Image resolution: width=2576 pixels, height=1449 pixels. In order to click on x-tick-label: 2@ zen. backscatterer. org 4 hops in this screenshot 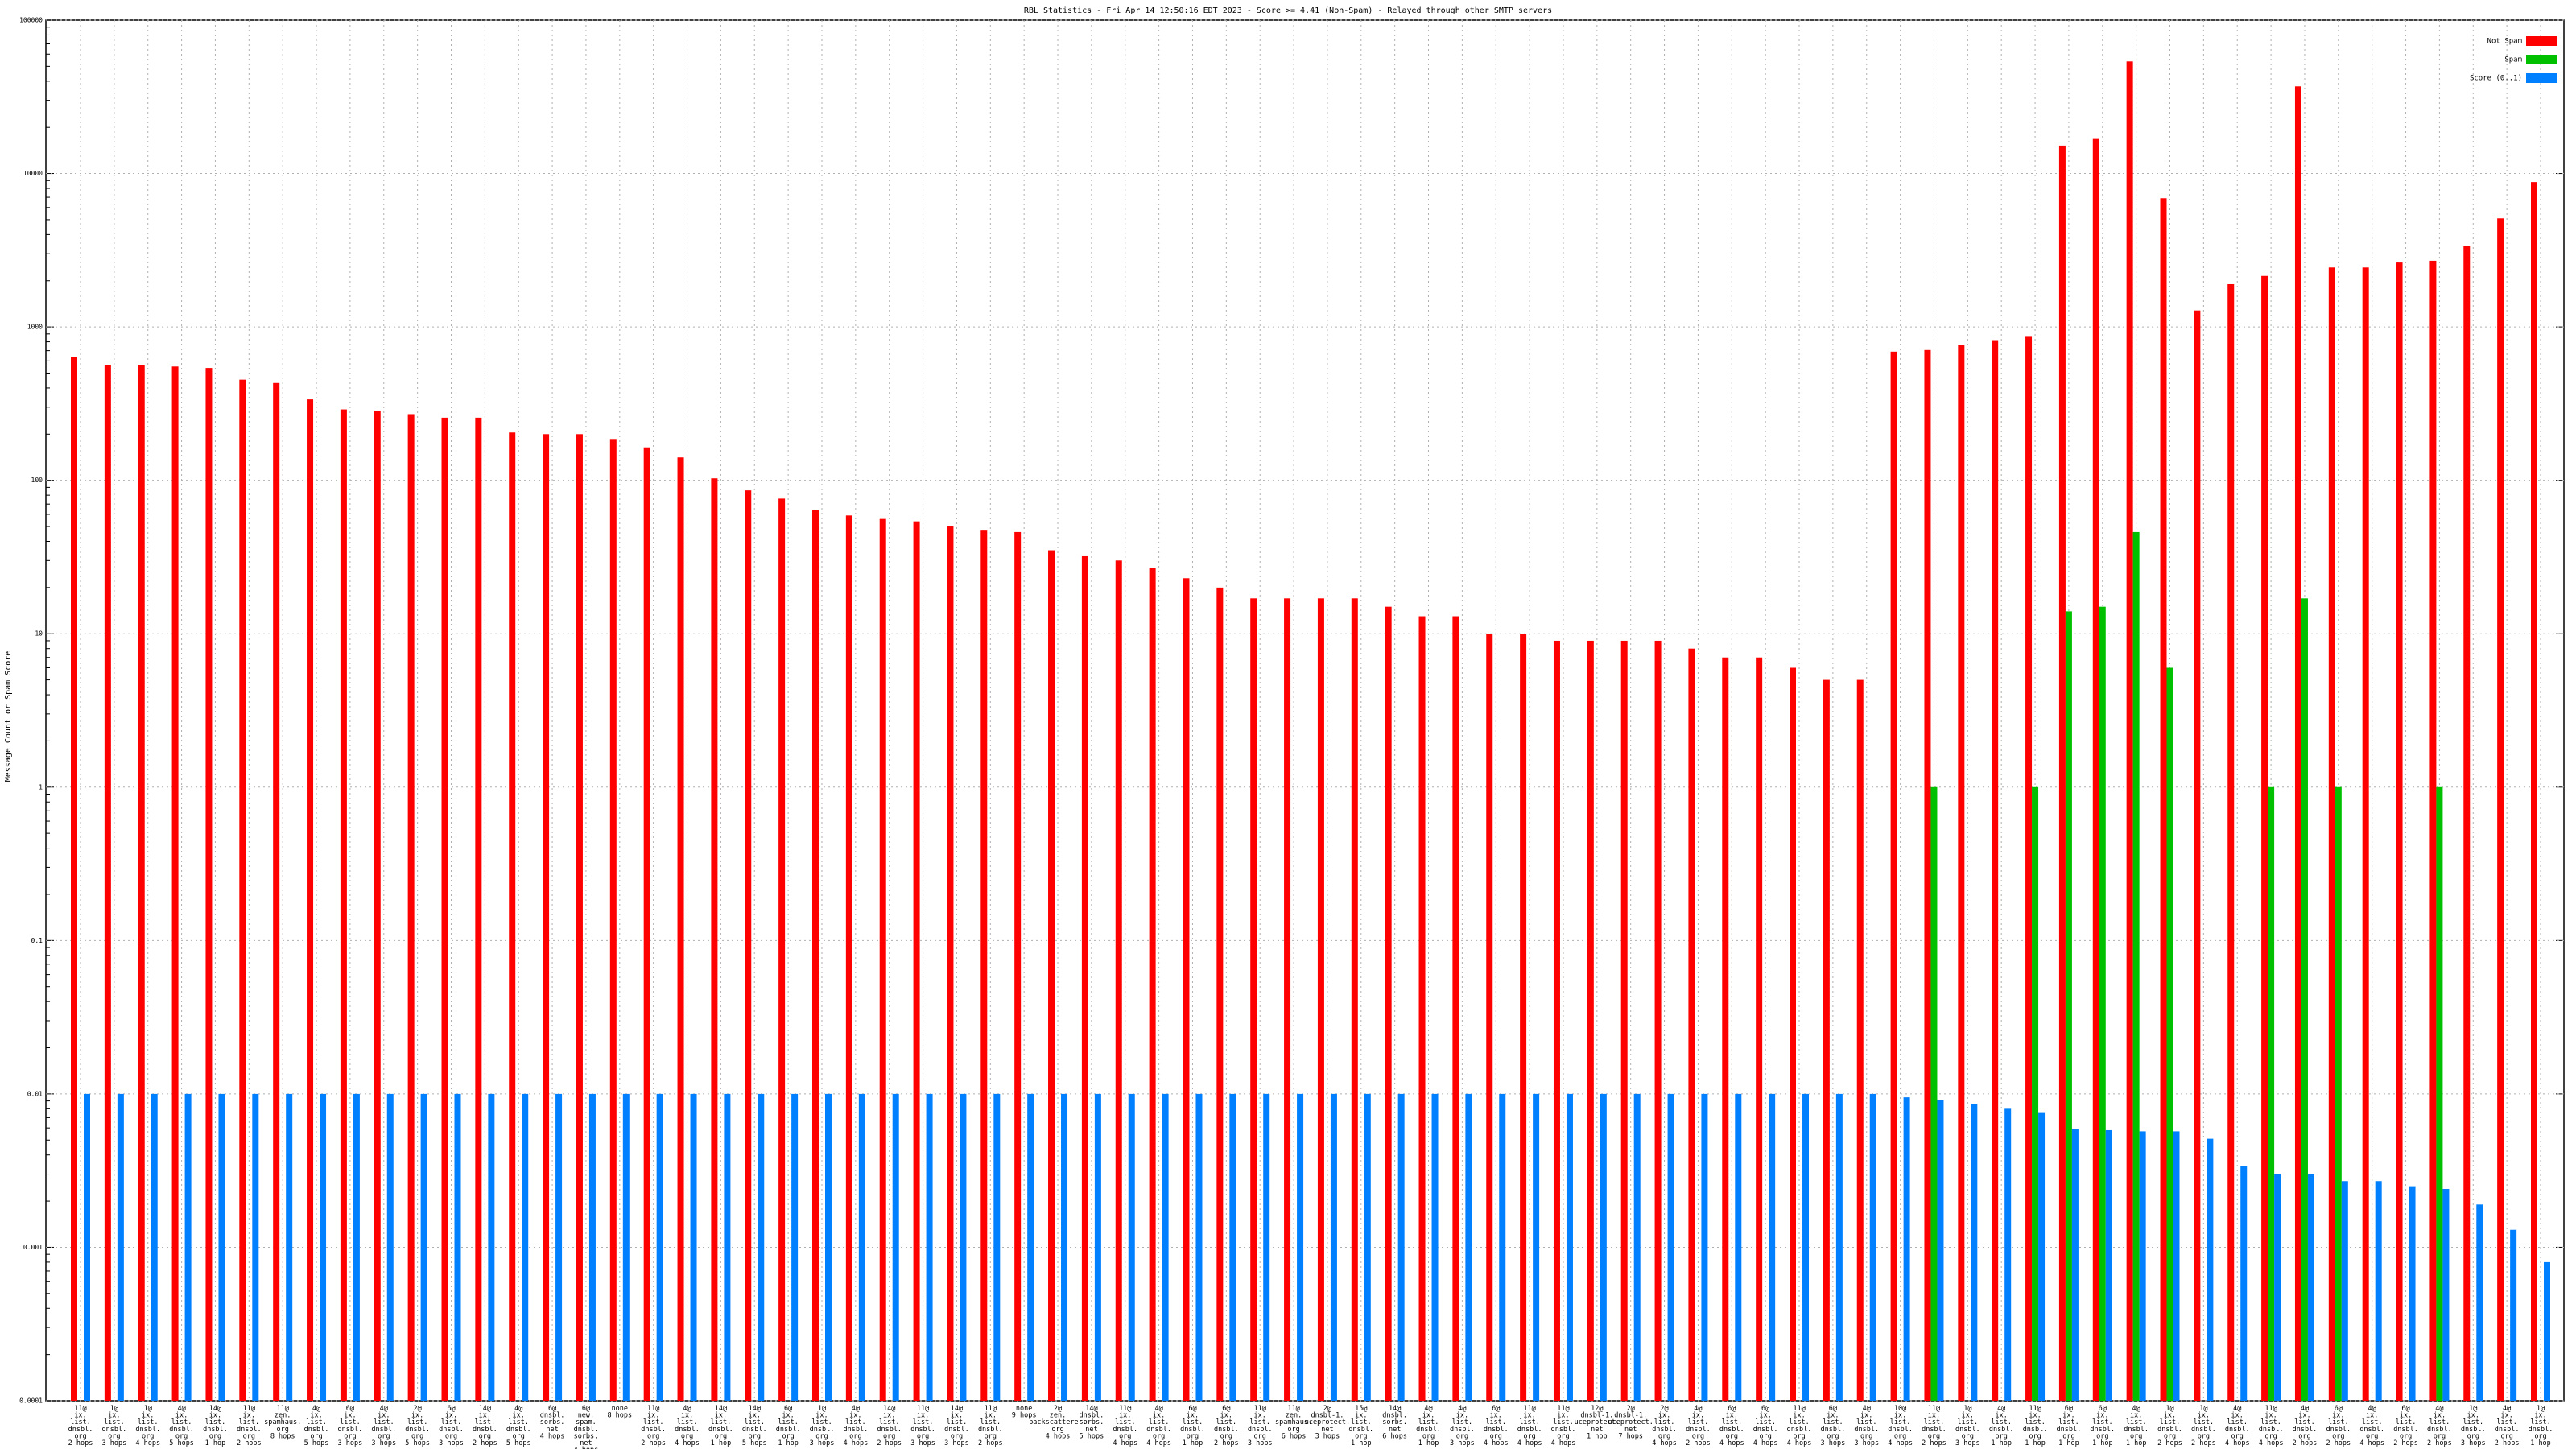, I will do `click(1058, 1422)`.